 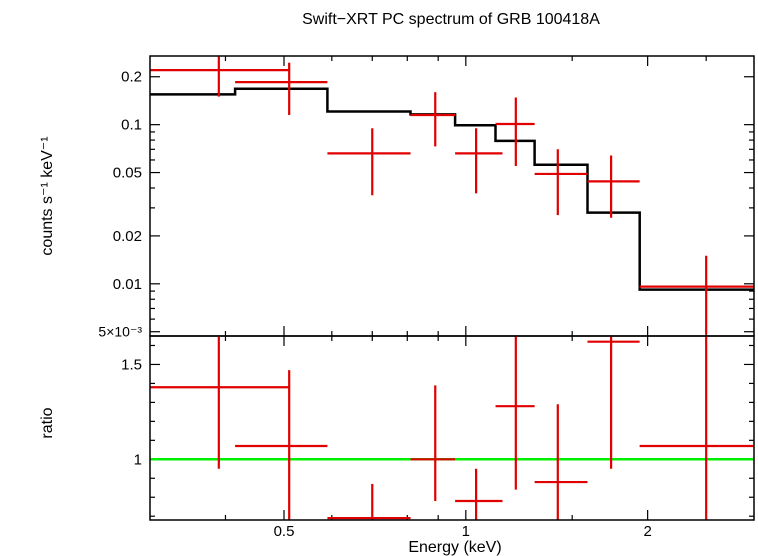 I want to click on x-tick-label: 1, so click(x=466, y=531).